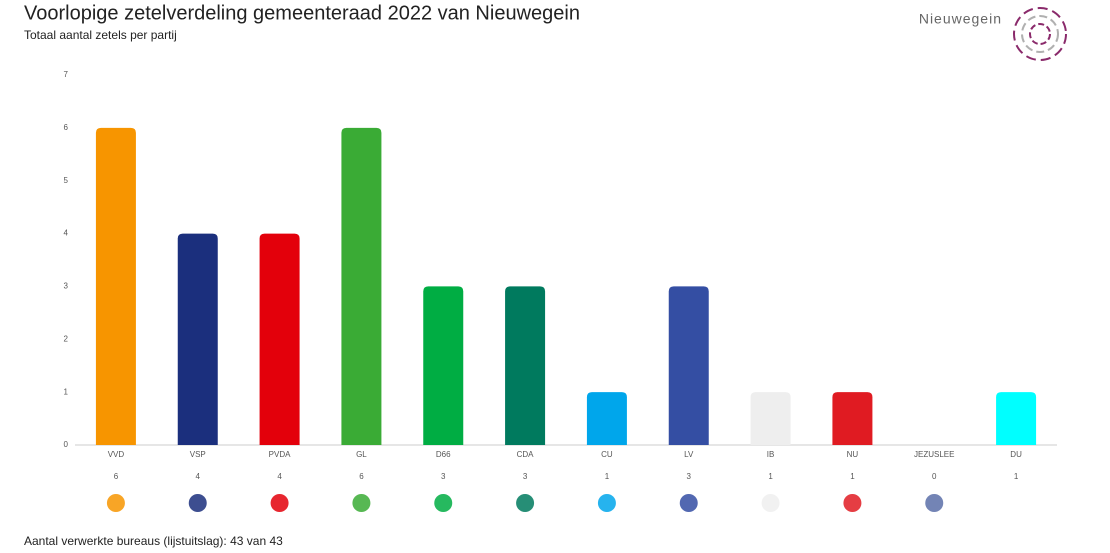 The image size is (1110, 553). I want to click on y-tick-label: 3, so click(66, 286).